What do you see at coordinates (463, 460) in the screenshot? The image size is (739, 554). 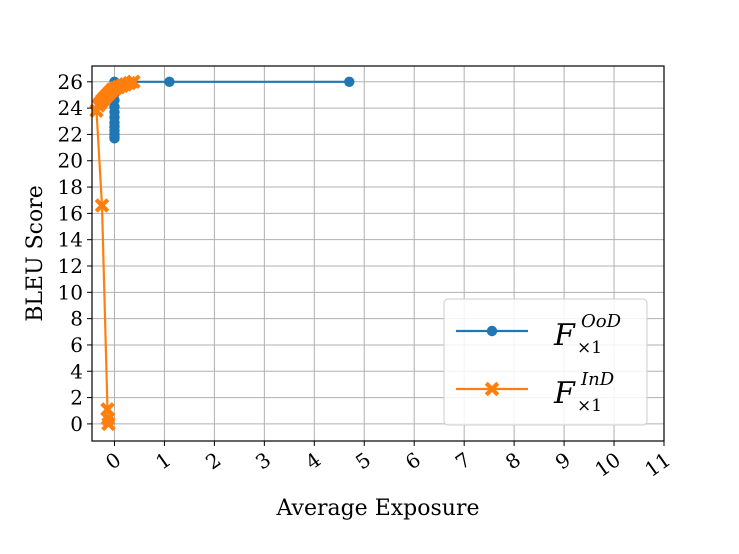 I see `x-tick-label: 7` at bounding box center [463, 460].